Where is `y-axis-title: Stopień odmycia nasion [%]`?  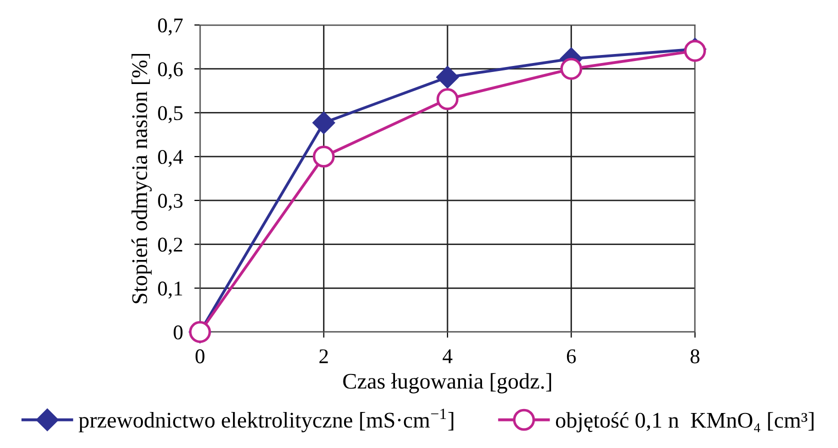
y-axis-title: Stopień odmycia nasion [%] is located at coordinates (141, 179).